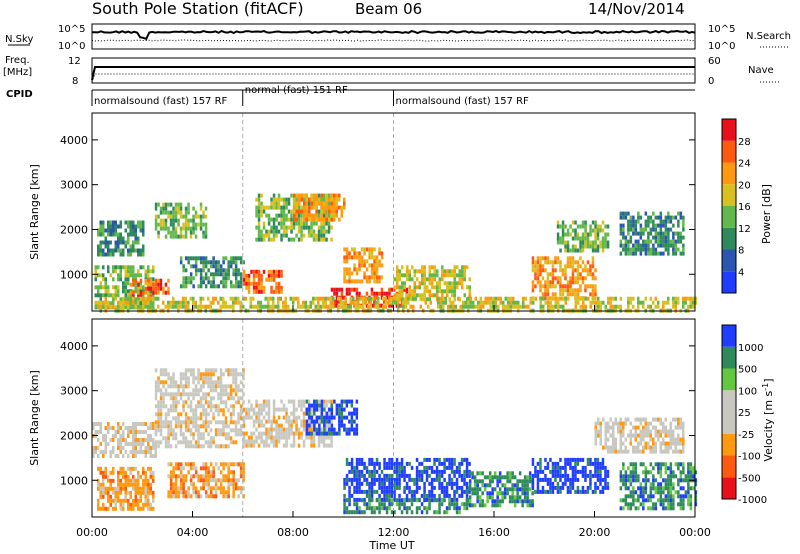 The width and height of the screenshot is (800, 554). I want to click on power-ylabel: Slant Range [km], so click(34, 212).